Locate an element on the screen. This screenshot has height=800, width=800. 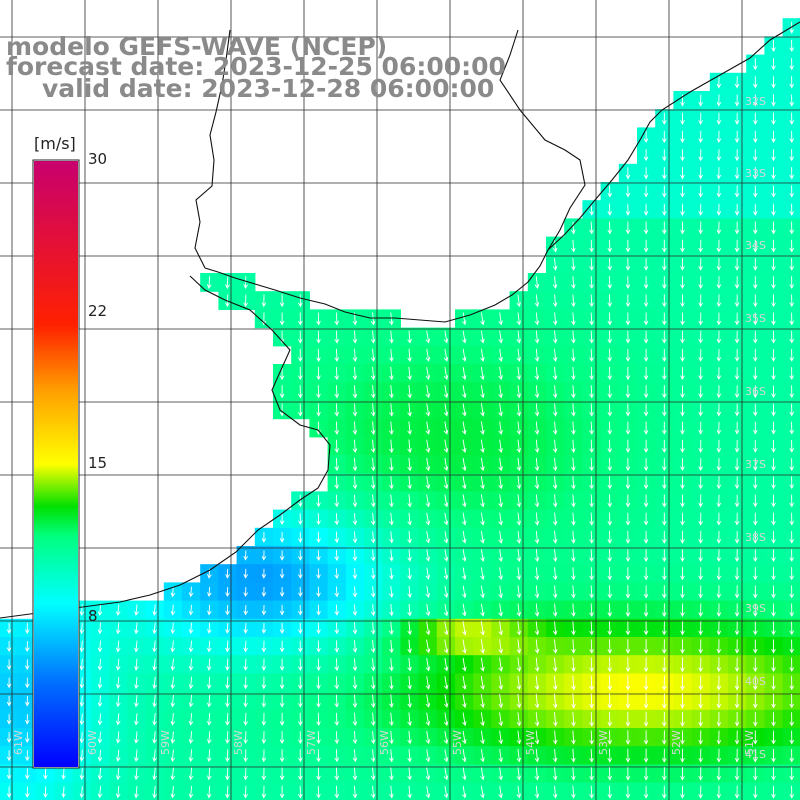
lon-label: 58W is located at coordinates (238, 742).